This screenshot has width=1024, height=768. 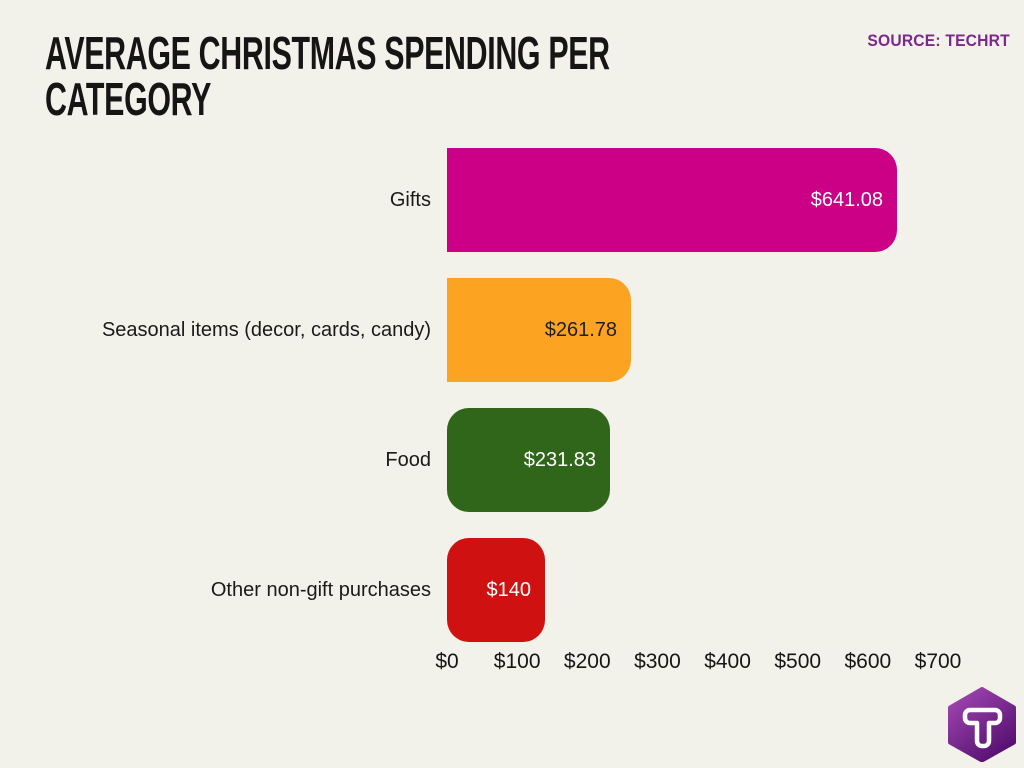 I want to click on x-tick-label: $500, so click(x=798, y=661).